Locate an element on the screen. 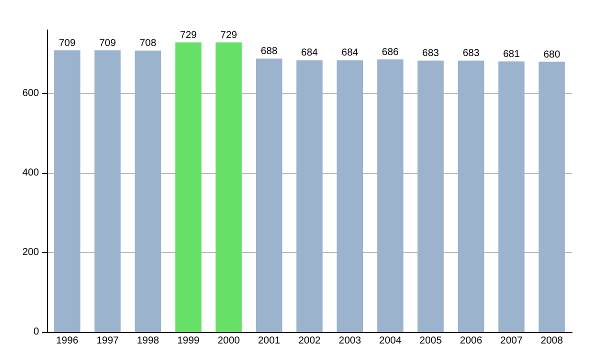 This screenshot has height=350, width=600. data-label: 686 is located at coordinates (391, 52).